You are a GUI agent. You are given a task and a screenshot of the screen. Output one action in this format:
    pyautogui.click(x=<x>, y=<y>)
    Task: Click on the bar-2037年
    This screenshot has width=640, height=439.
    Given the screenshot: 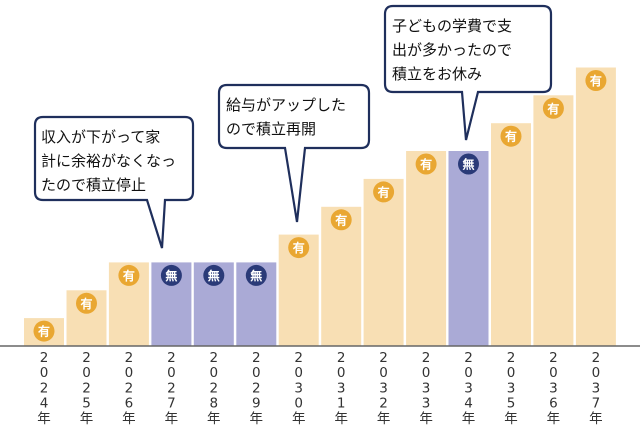 What is the action you would take?
    pyautogui.click(x=595, y=206)
    